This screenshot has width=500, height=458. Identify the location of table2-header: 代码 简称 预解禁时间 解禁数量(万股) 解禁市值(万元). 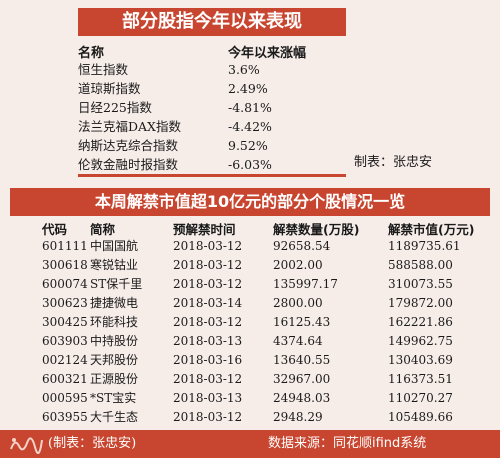
(250, 228).